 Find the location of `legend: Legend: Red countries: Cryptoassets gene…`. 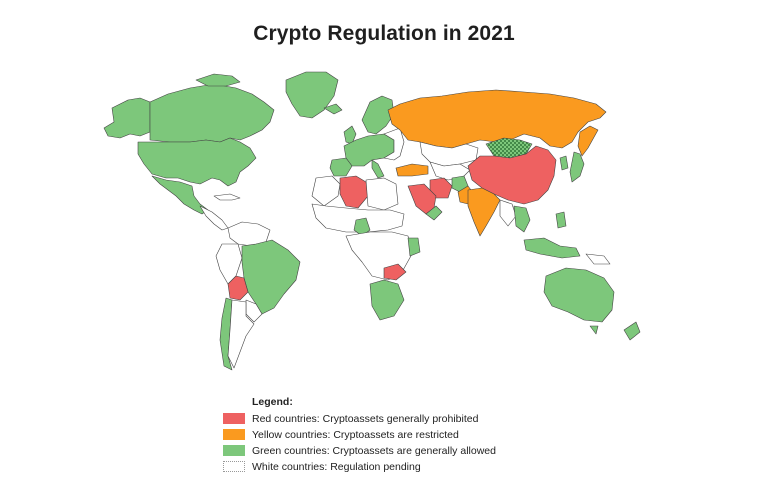

legend: Legend: Red countries: Cryptoassets gene… is located at coordinates (388, 435).